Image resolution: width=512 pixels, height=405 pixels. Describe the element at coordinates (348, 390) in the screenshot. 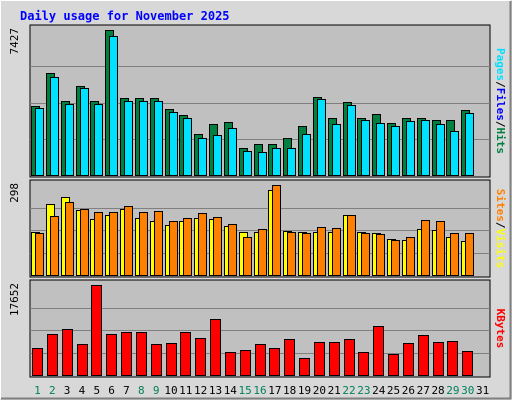

I see `x-tick-label-day-22: 22` at that location.